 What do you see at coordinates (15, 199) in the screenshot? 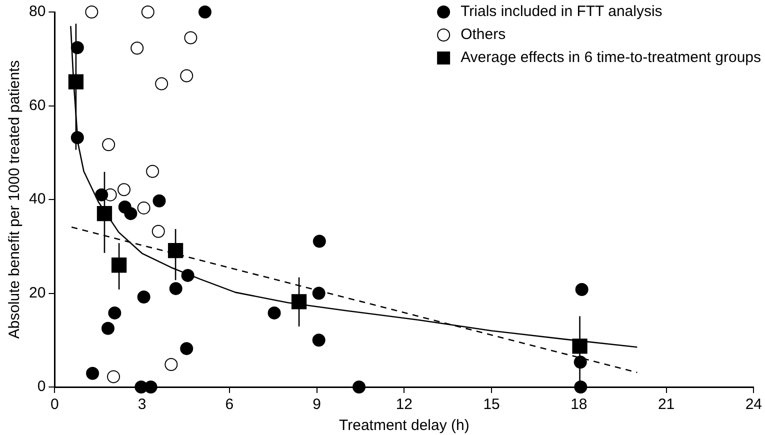
I see `y-axis-title: Absolute benefit per 1000 treated patients` at bounding box center [15, 199].